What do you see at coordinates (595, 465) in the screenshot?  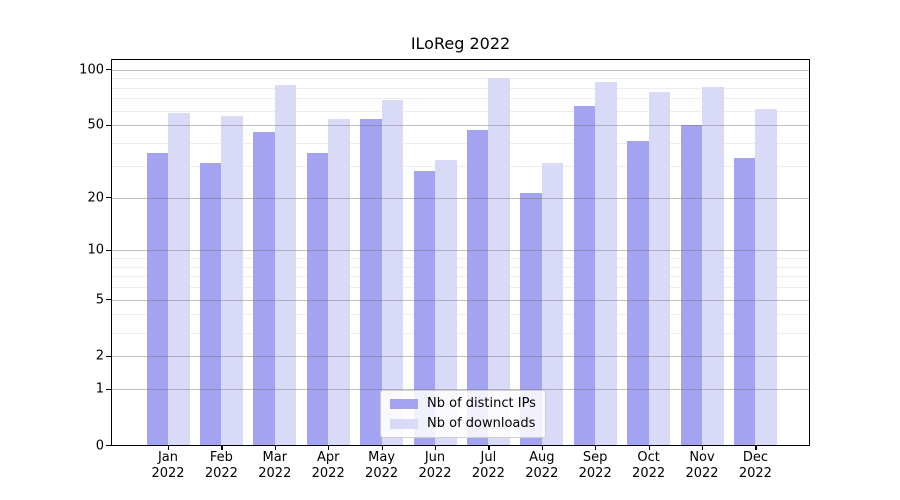 I see `x-tick-label-sep: Sep 2022` at bounding box center [595, 465].